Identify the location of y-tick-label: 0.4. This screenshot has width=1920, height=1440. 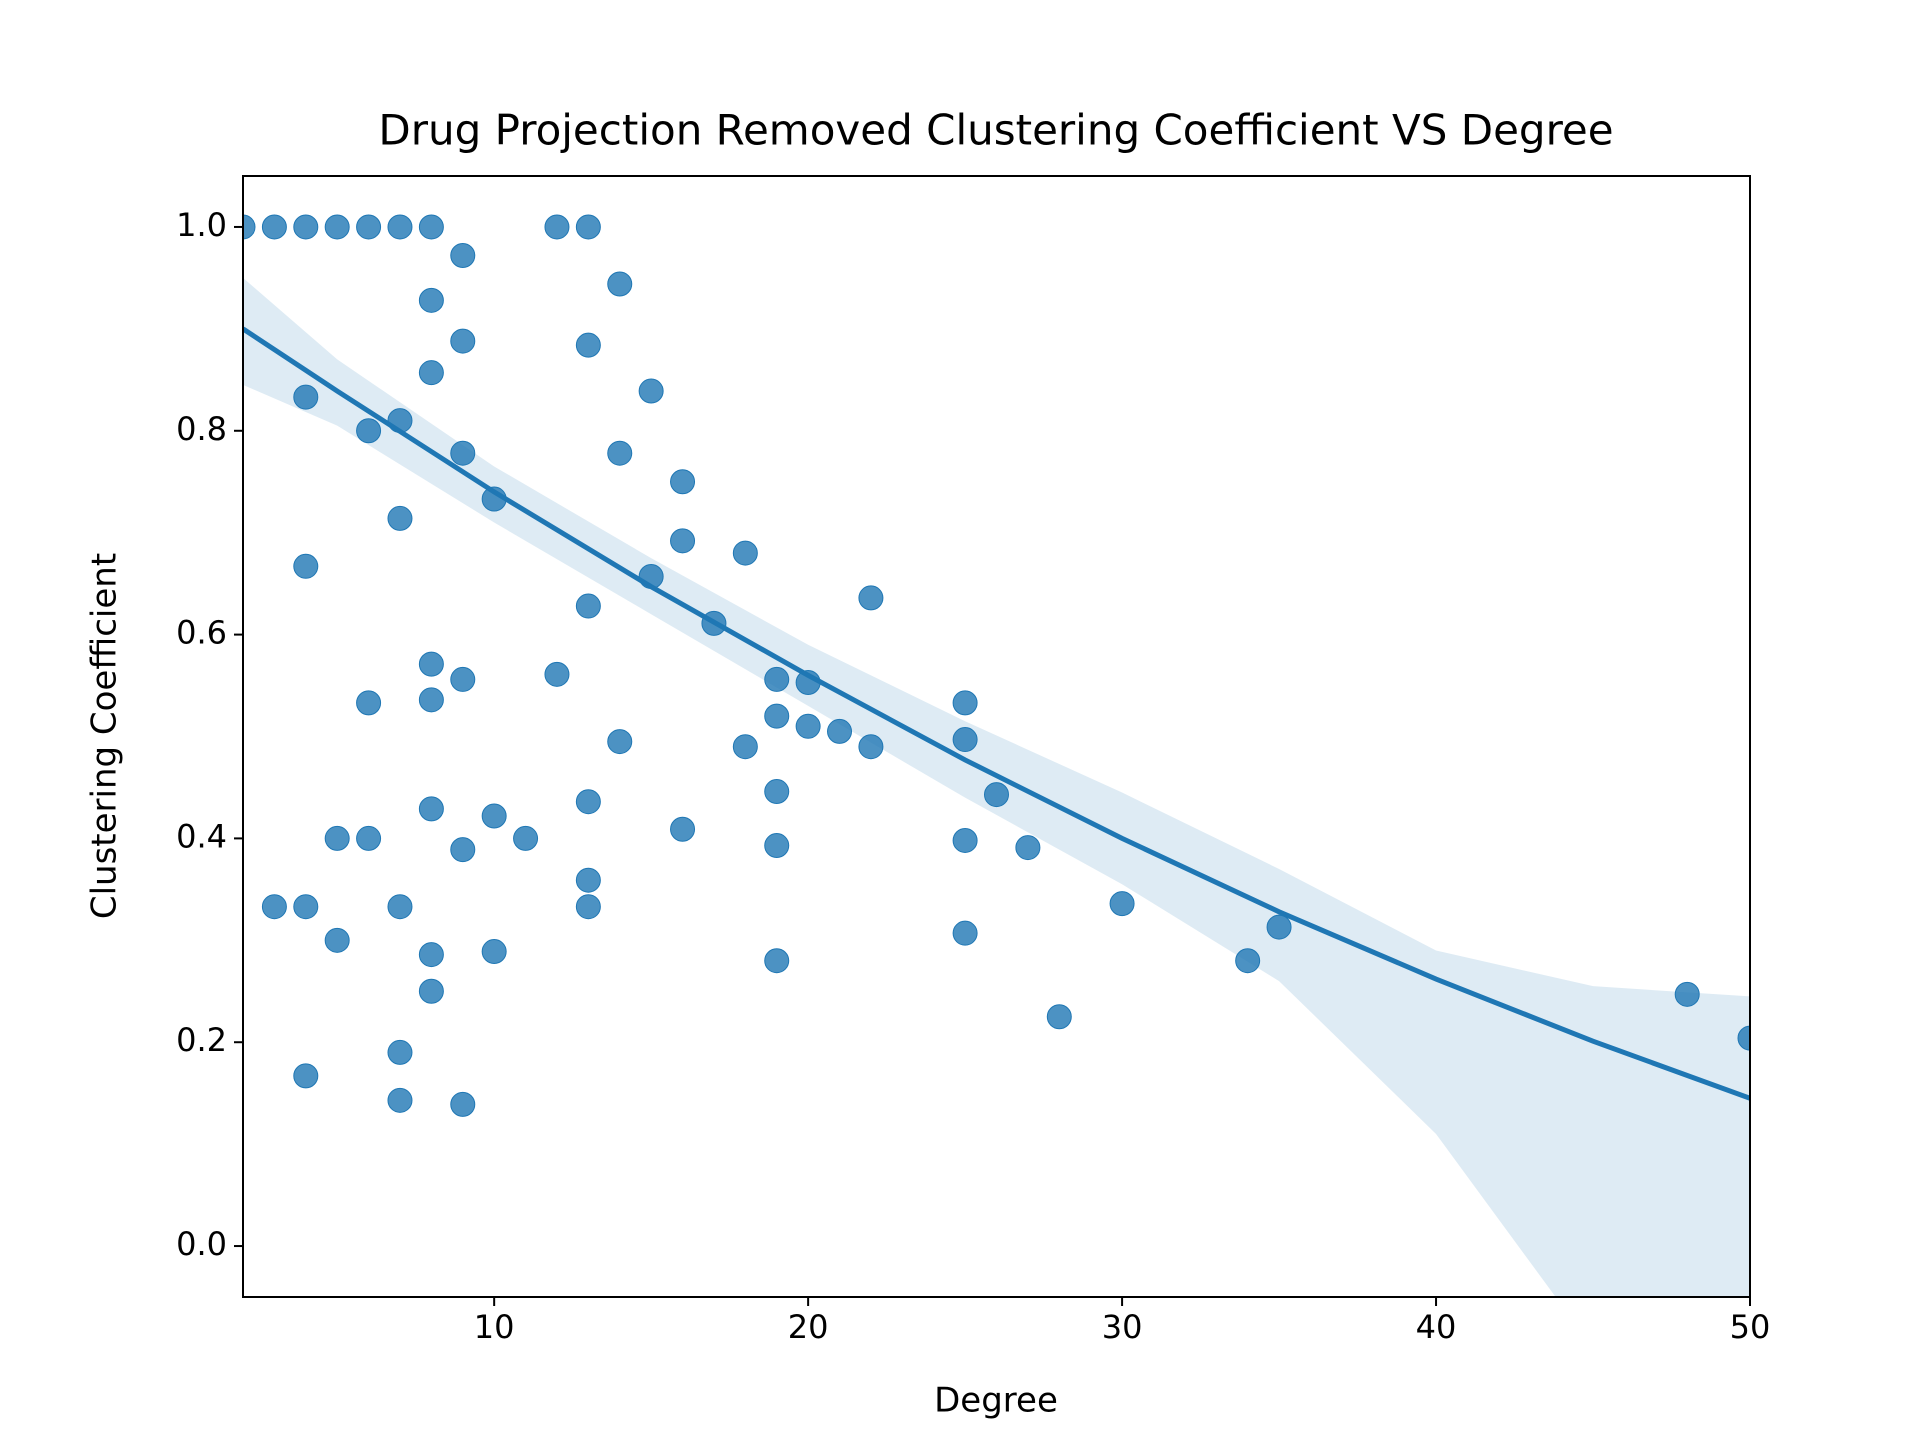
(201, 836).